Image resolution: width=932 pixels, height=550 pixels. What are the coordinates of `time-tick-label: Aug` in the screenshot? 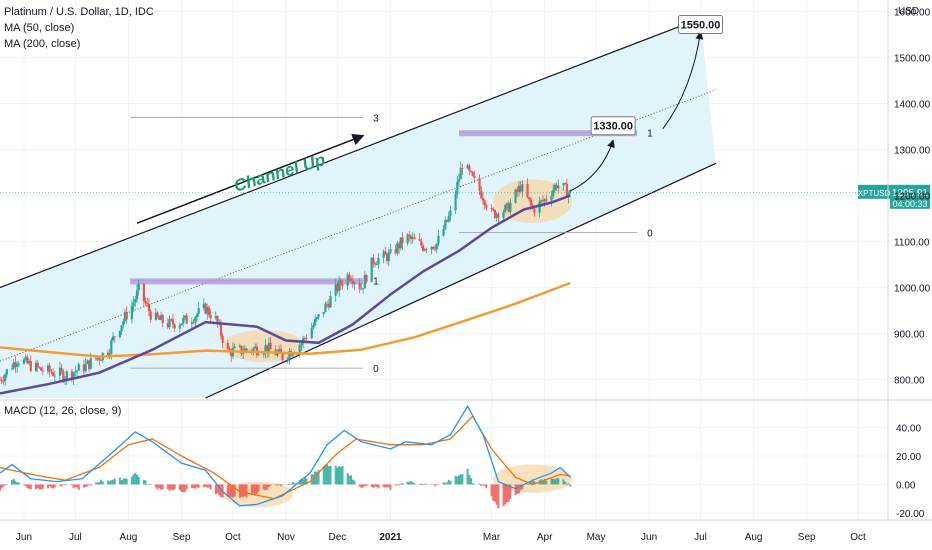 It's located at (129, 537).